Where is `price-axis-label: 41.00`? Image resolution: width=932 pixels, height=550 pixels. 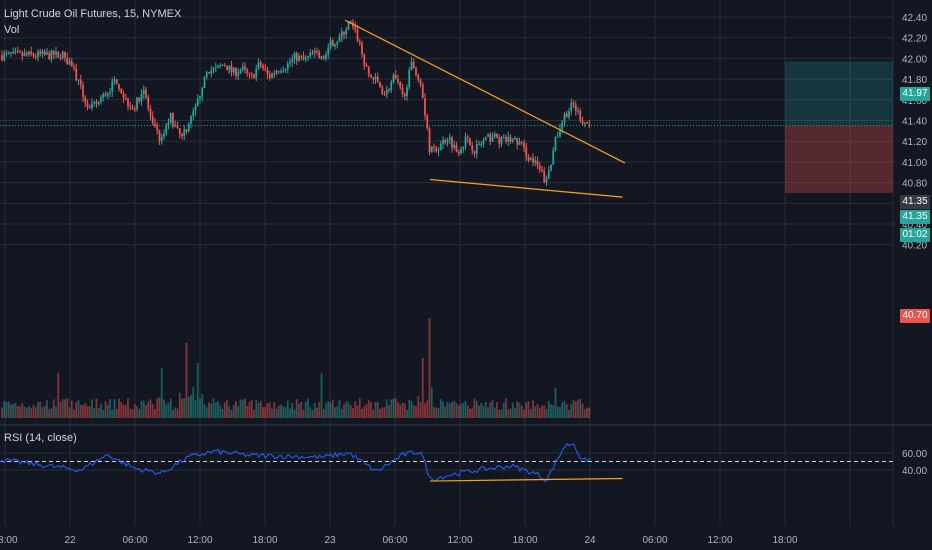
price-axis-label: 41.00 is located at coordinates (914, 163).